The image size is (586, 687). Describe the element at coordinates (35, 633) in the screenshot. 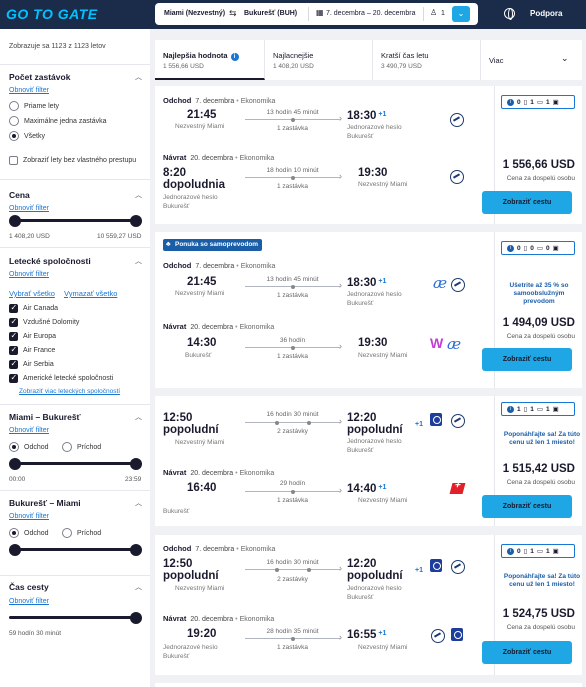

I see `travel-time-value: 59 hodín 30 minút` at that location.